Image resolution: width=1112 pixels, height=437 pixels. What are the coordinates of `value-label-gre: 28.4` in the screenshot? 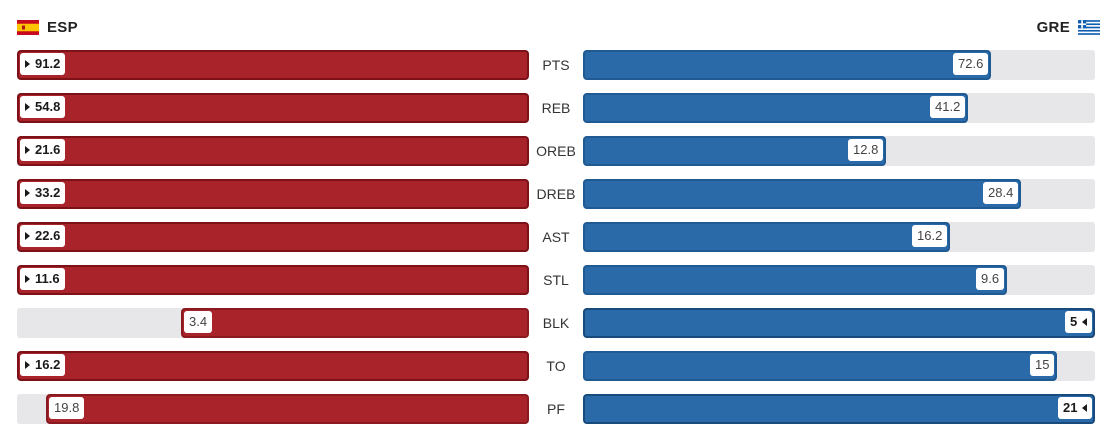 It's located at (1001, 193).